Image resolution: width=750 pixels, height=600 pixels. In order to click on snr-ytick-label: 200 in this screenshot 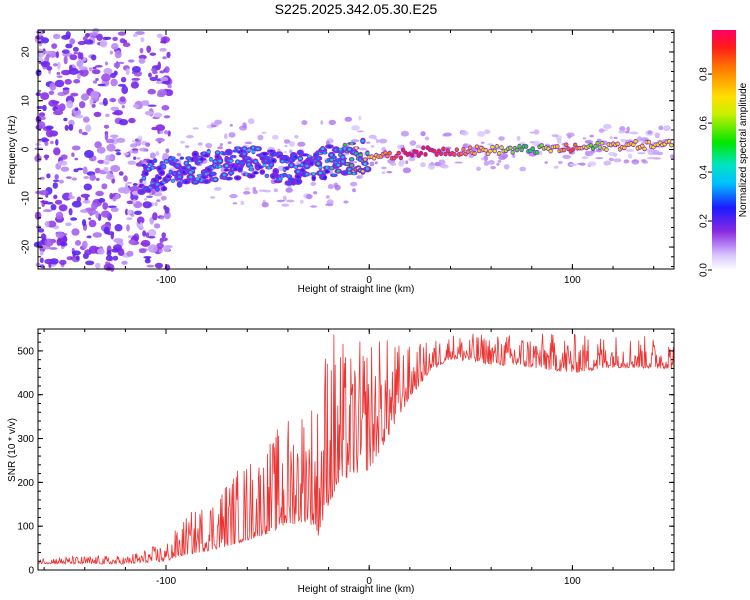, I will do `click(25, 483)`.